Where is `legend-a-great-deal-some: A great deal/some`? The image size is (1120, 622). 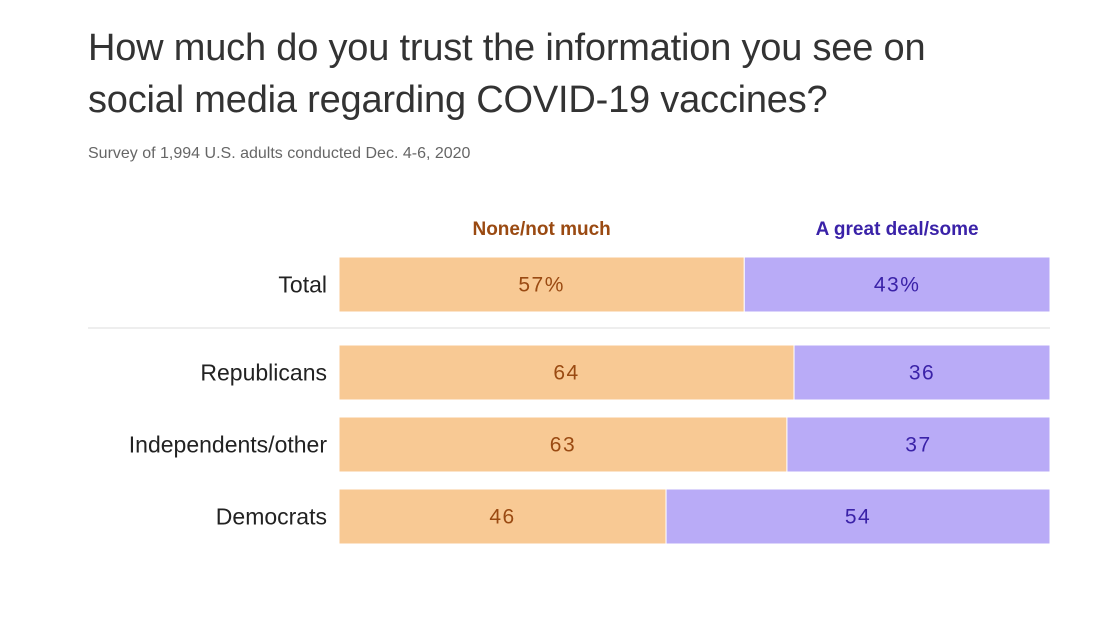 legend-a-great-deal-some: A great deal/some is located at coordinates (897, 229).